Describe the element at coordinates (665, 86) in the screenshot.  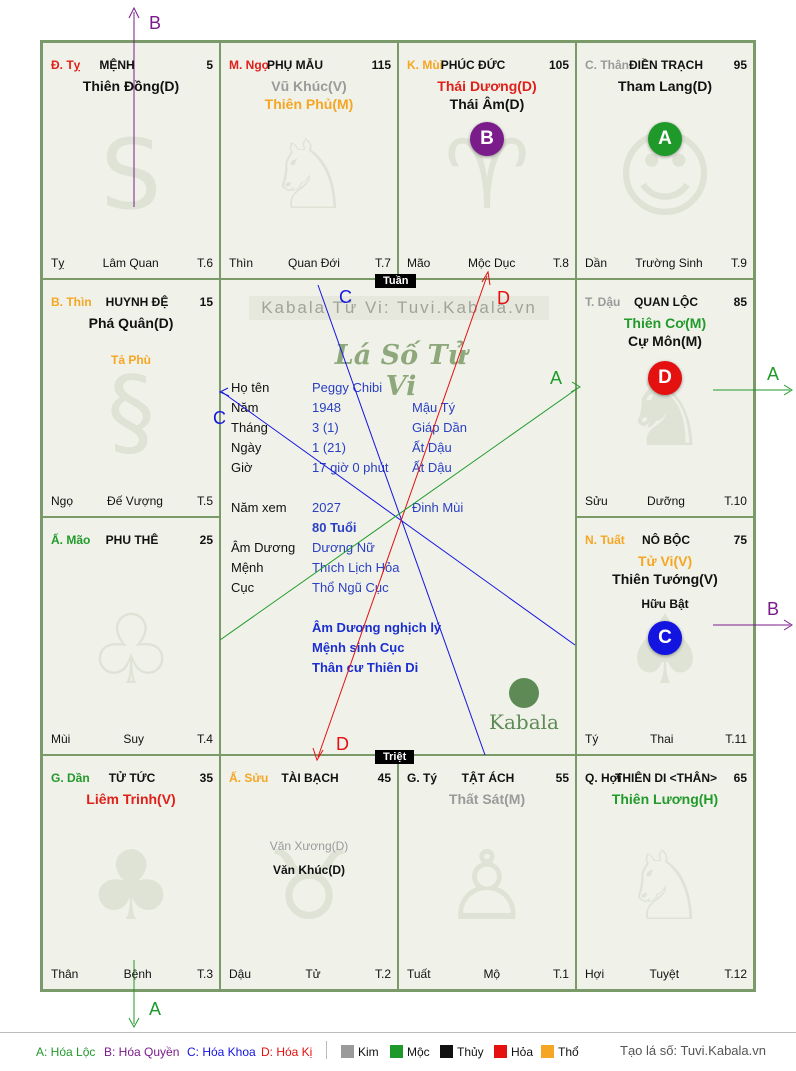
I see `main-star: Tham Lang(D)` at that location.